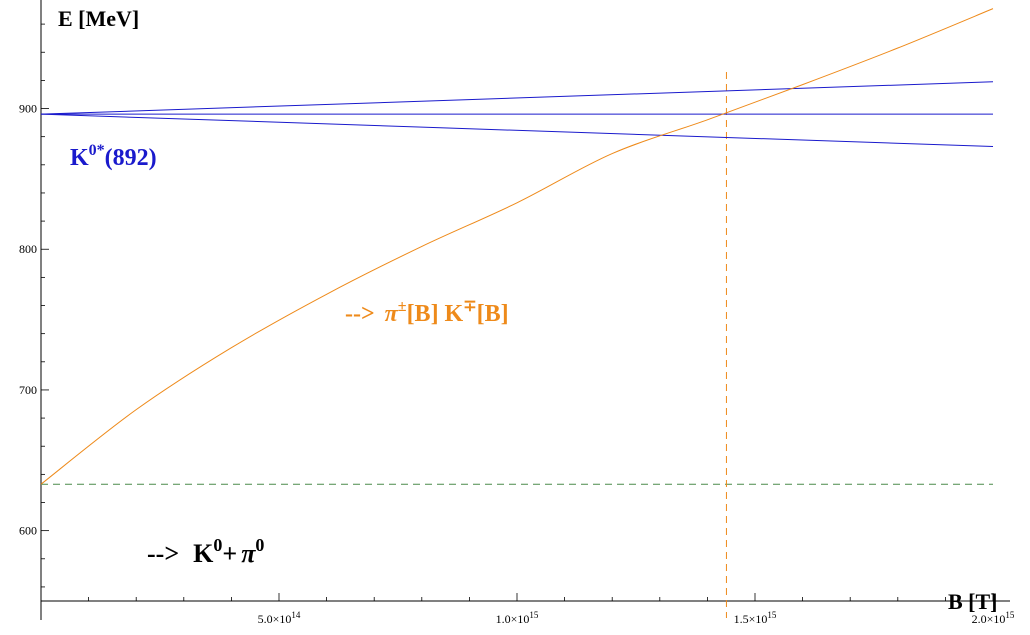 The height and width of the screenshot is (635, 1030). Describe the element at coordinates (427, 312) in the screenshot. I see `pion-kaon-annotation: --> π±[B] K∓[B]` at that location.